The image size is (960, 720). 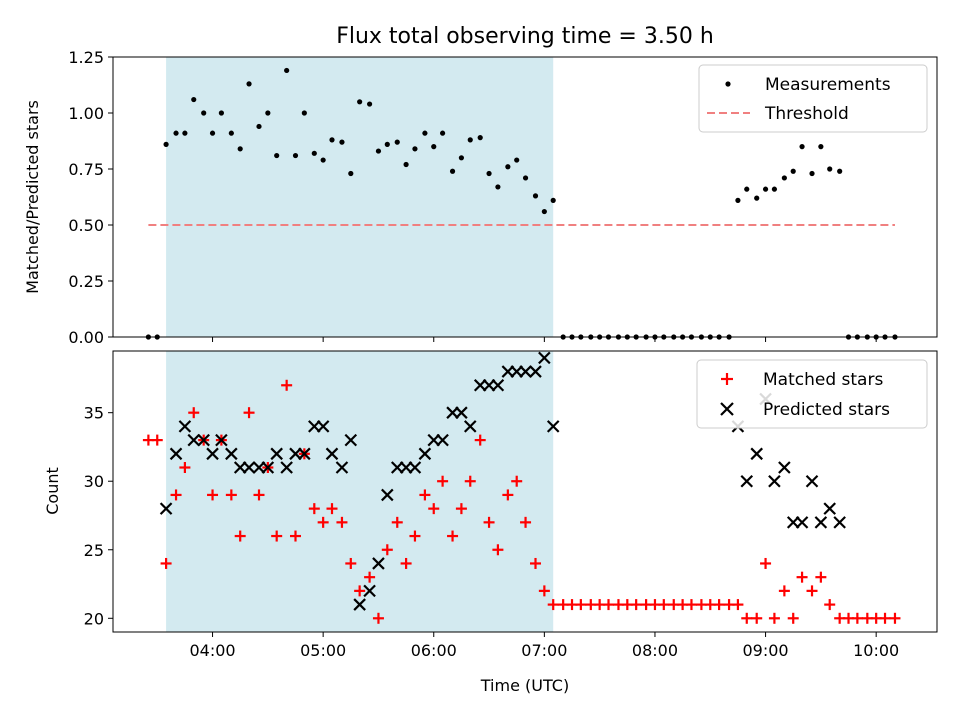 I want to click on top-y-tick-label: 1.00, so click(x=86, y=113).